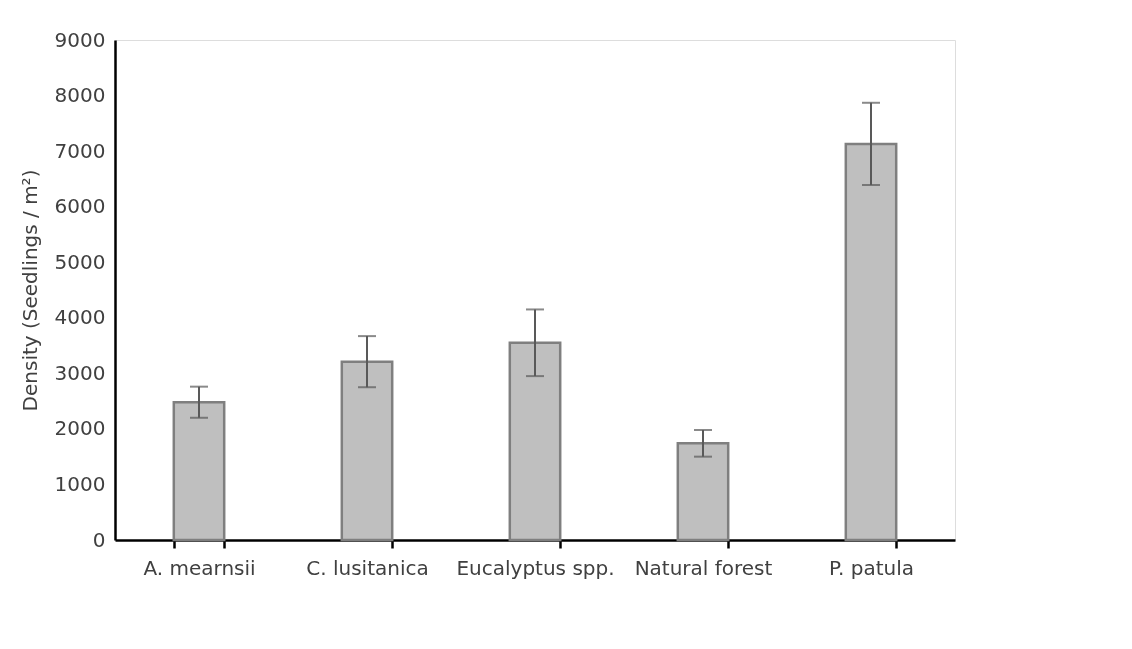  Describe the element at coordinates (703, 567) in the screenshot. I see `x-tick-label: Natural forest` at that location.